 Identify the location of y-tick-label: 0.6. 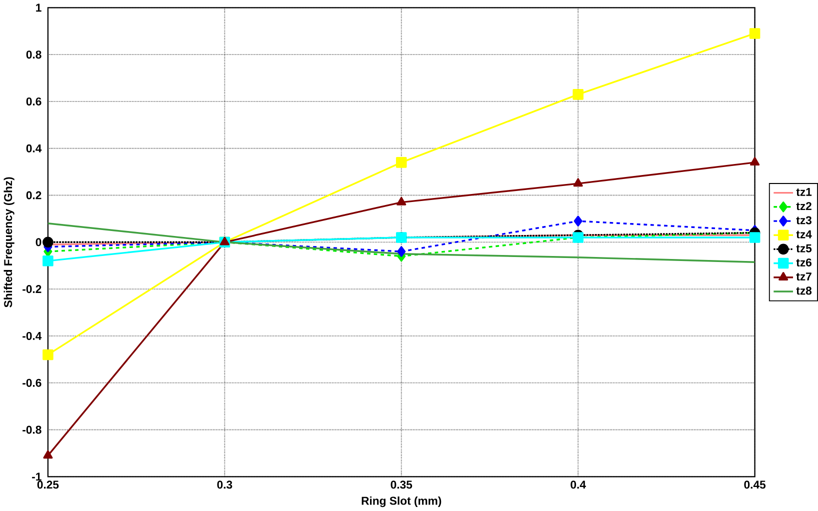
(34, 102).